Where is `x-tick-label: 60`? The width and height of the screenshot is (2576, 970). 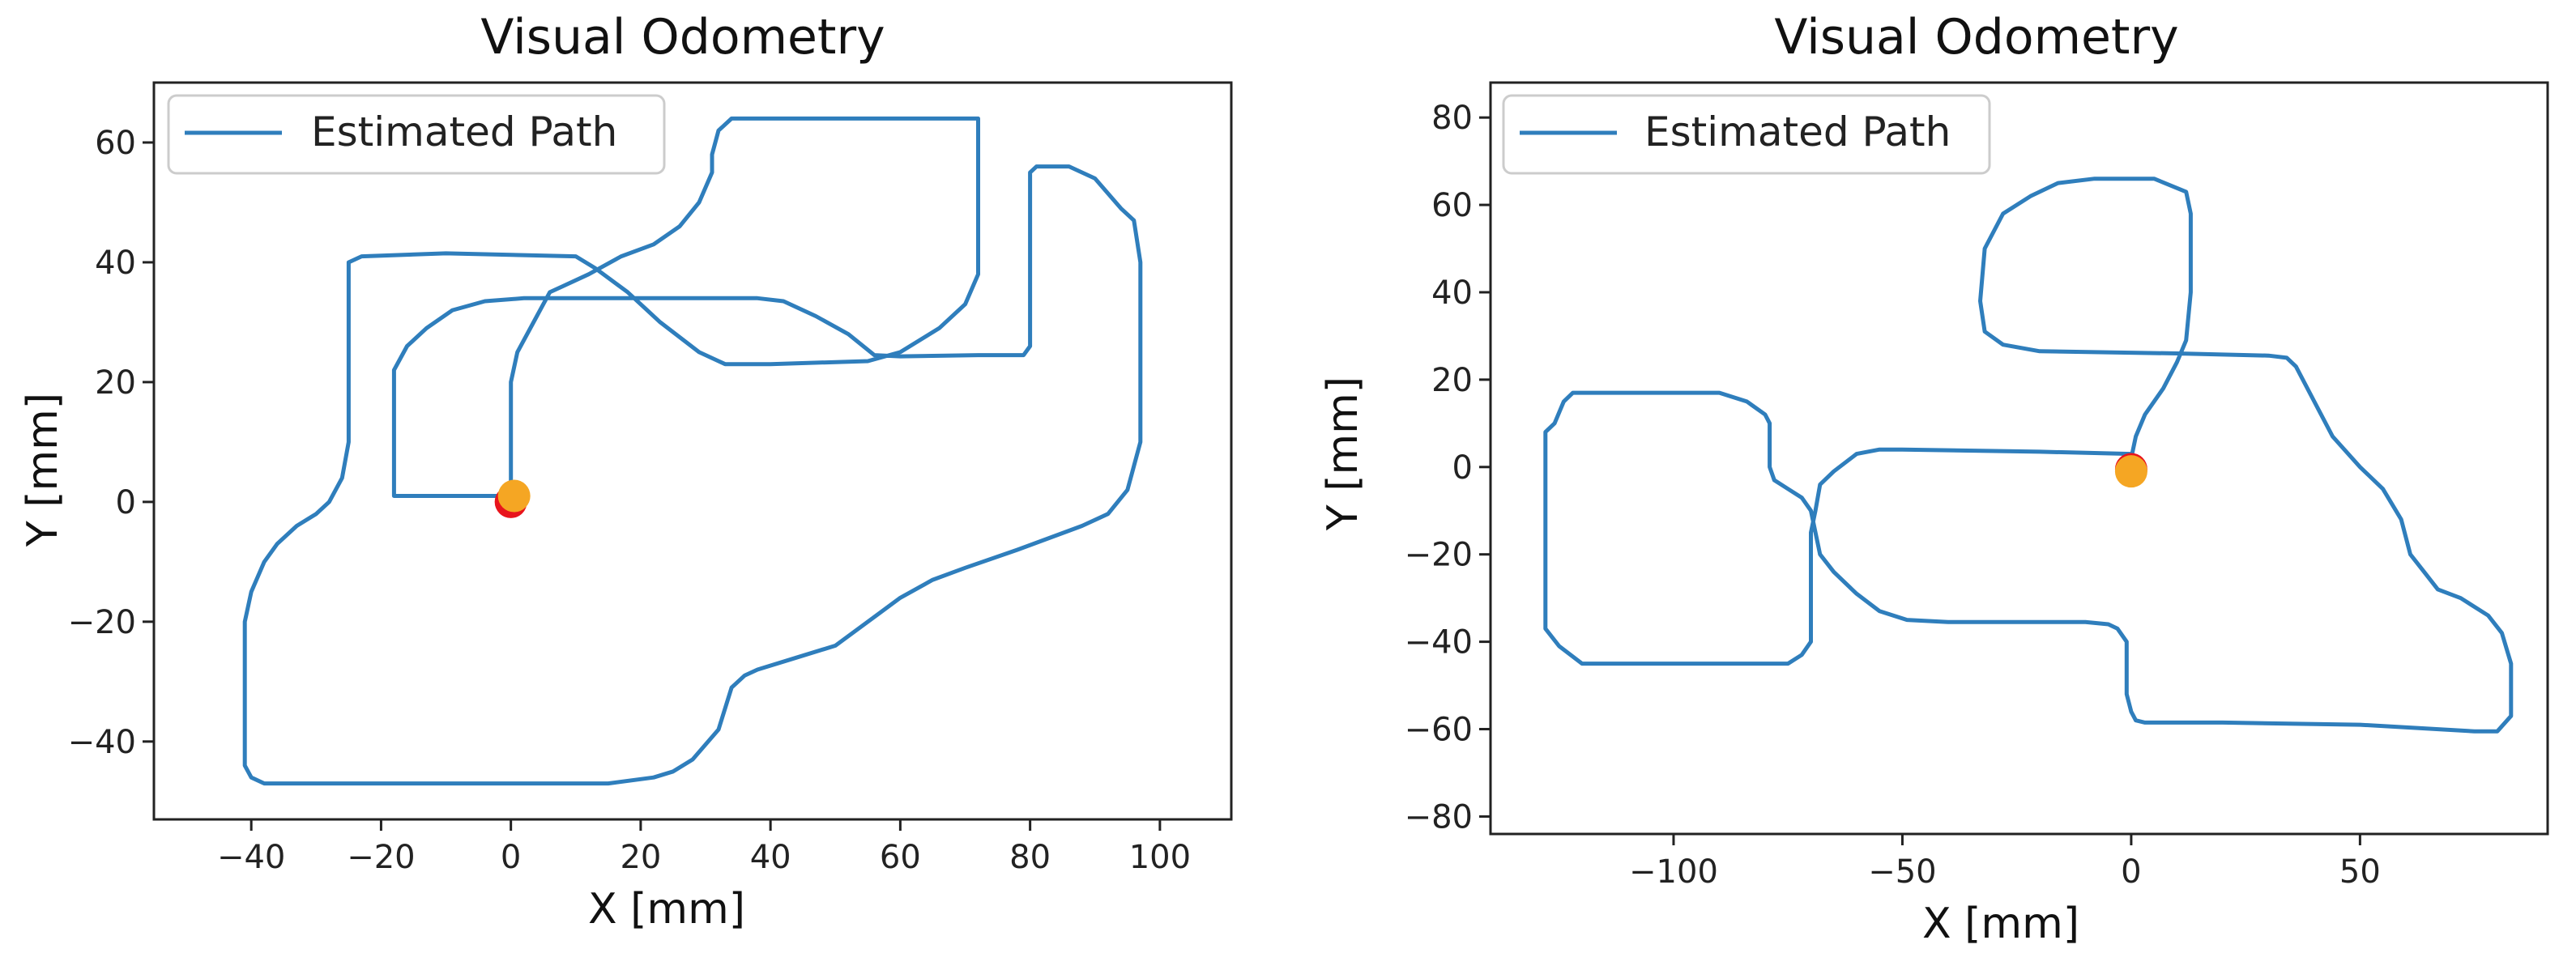
x-tick-label: 60 is located at coordinates (901, 857).